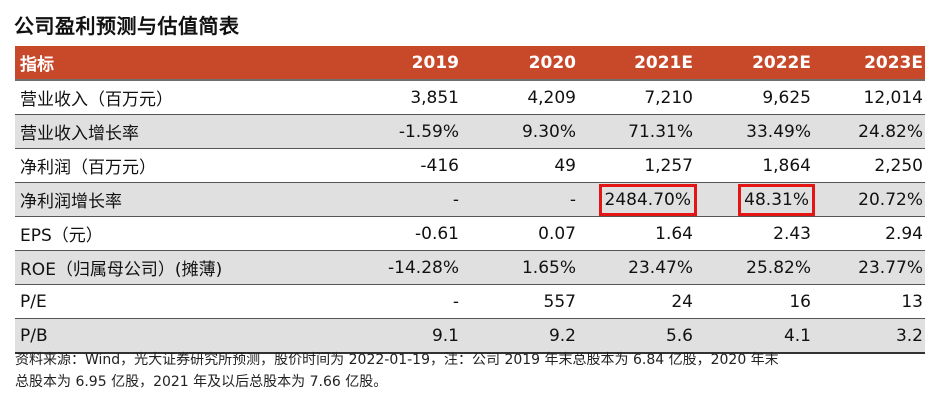 This screenshot has height=407, width=939. I want to click on table-row: EPS（元） -0.61 0.07 1.64 2.43 2.94, so click(470, 233).